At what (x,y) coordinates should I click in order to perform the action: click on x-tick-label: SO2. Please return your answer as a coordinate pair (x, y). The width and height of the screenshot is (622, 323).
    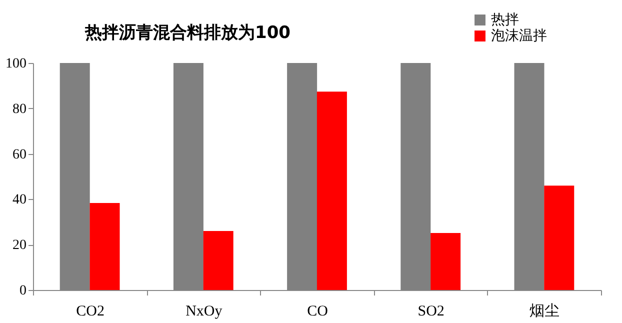
    Looking at the image, I should click on (431, 312).